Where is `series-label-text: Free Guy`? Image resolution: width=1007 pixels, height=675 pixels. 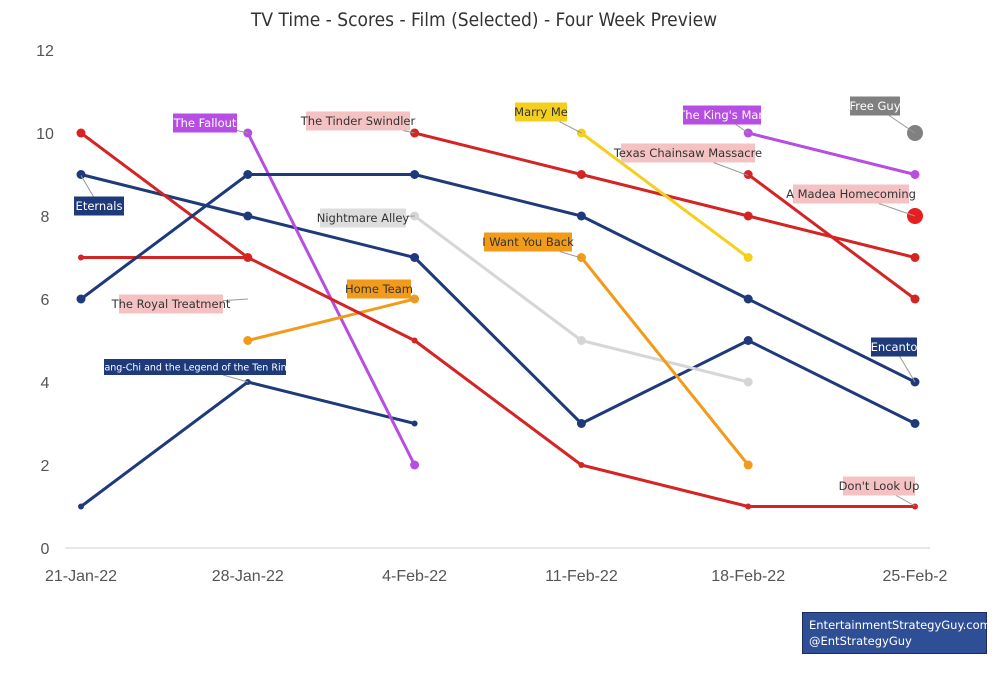
series-label-text: Free Guy is located at coordinates (874, 106).